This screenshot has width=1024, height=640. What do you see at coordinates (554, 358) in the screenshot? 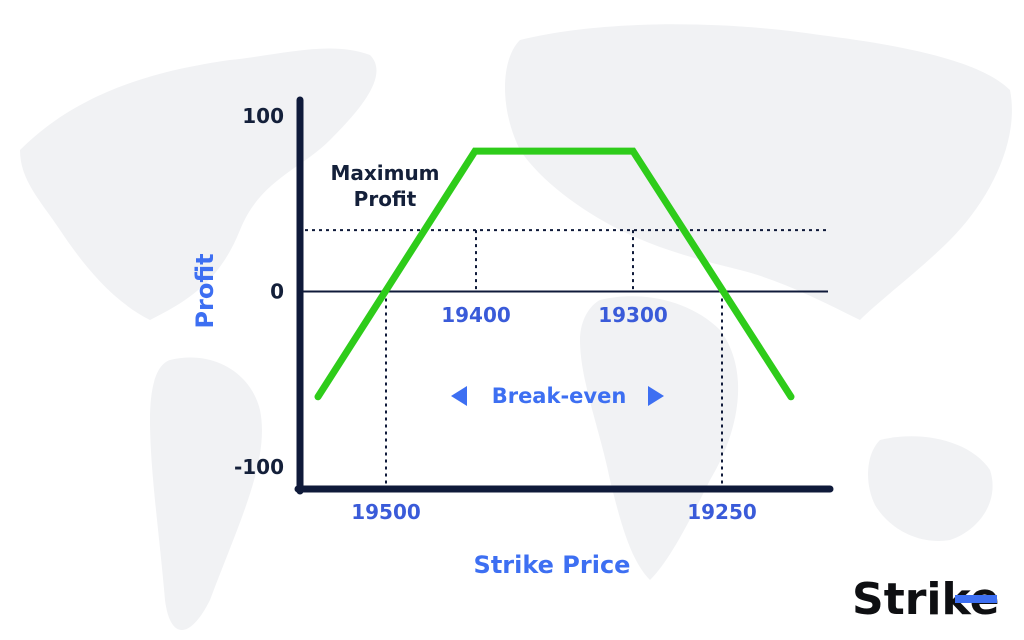
I see `strike-marker-lines` at bounding box center [554, 358].